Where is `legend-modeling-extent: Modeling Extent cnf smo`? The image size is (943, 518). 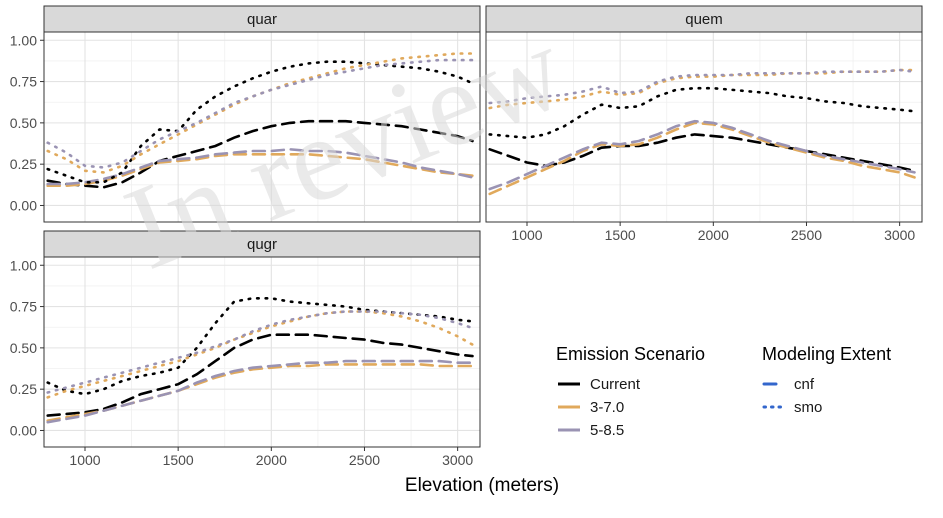
legend-modeling-extent: Modeling Extent cnf smo is located at coordinates (826, 380).